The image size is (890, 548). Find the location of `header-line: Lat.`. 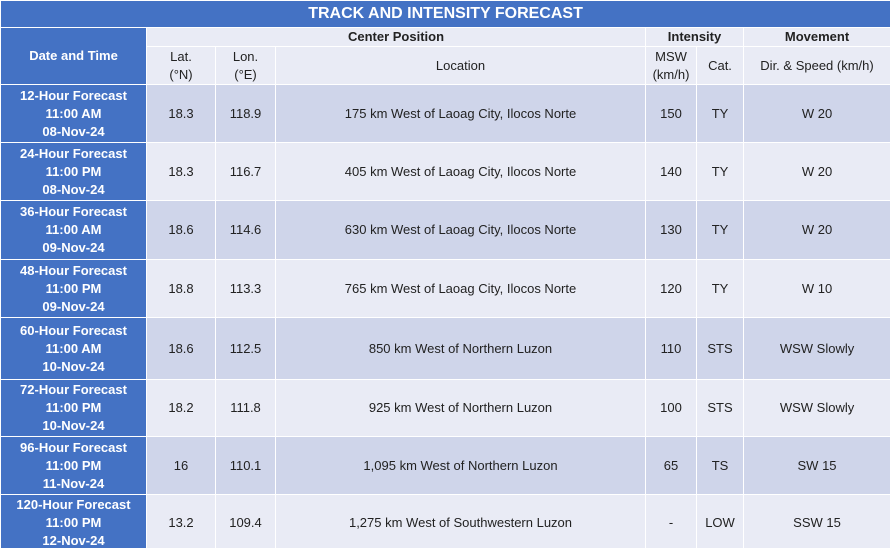

header-line: Lat. is located at coordinates (181, 56).